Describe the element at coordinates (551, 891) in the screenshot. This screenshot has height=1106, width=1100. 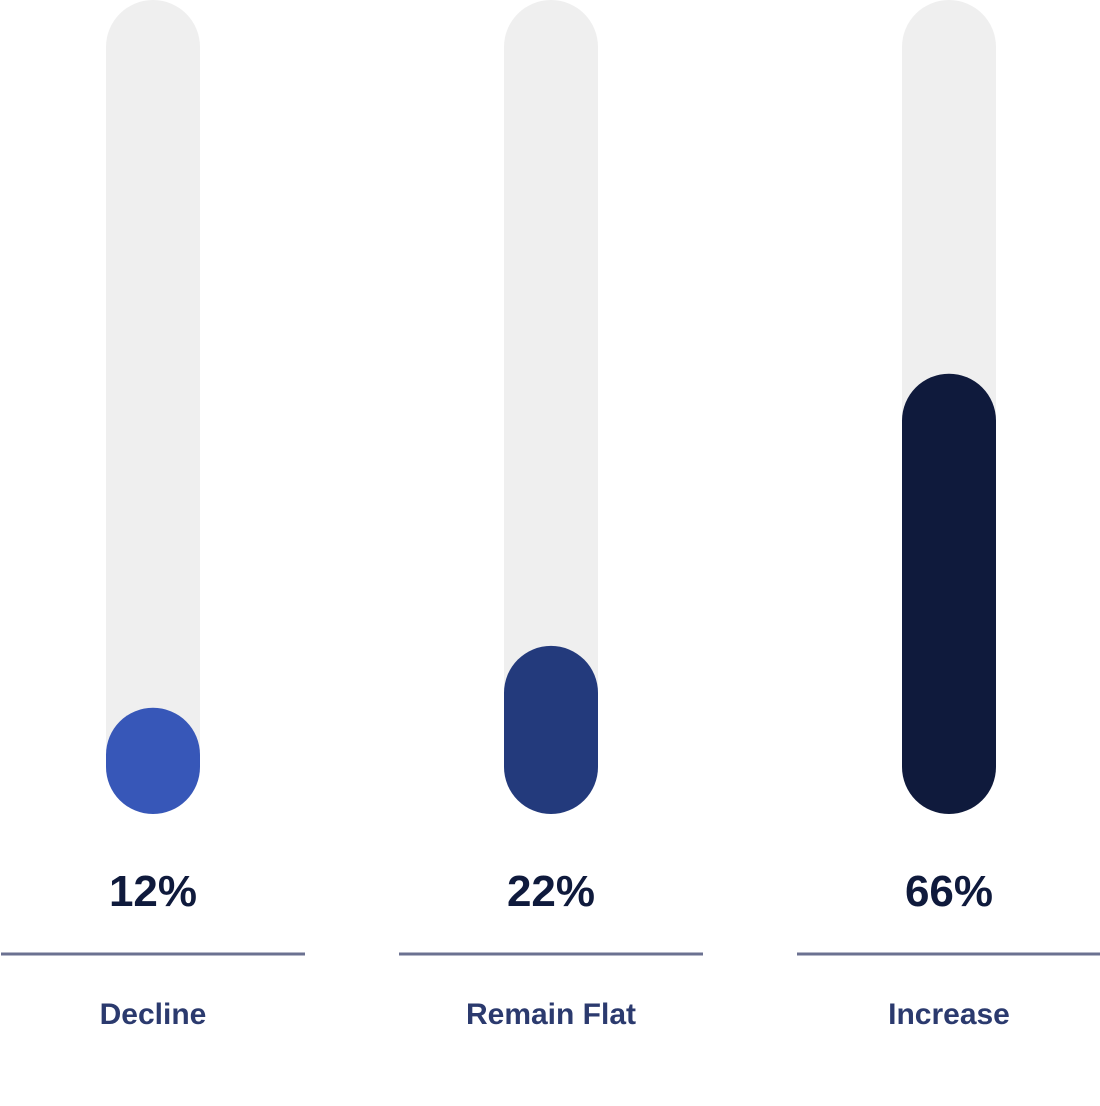
I see `value-label-remain-flat: 22%` at that location.